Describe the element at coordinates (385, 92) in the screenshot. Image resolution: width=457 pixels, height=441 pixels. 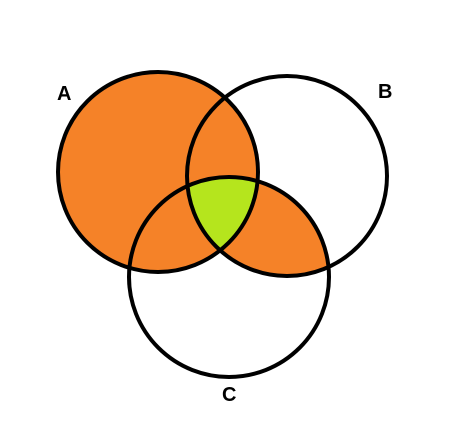
I see `set-b-label: B` at that location.